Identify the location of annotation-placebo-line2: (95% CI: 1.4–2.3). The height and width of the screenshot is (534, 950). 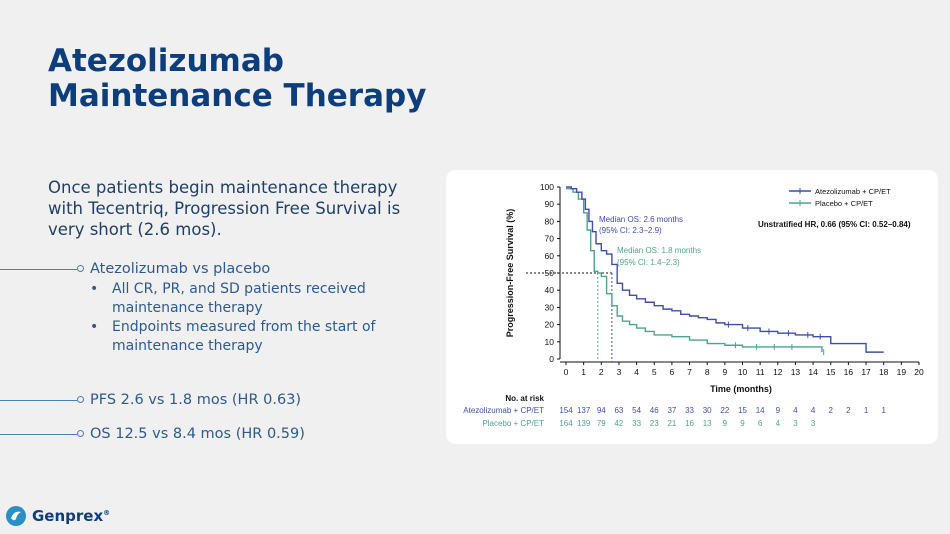
(648, 262).